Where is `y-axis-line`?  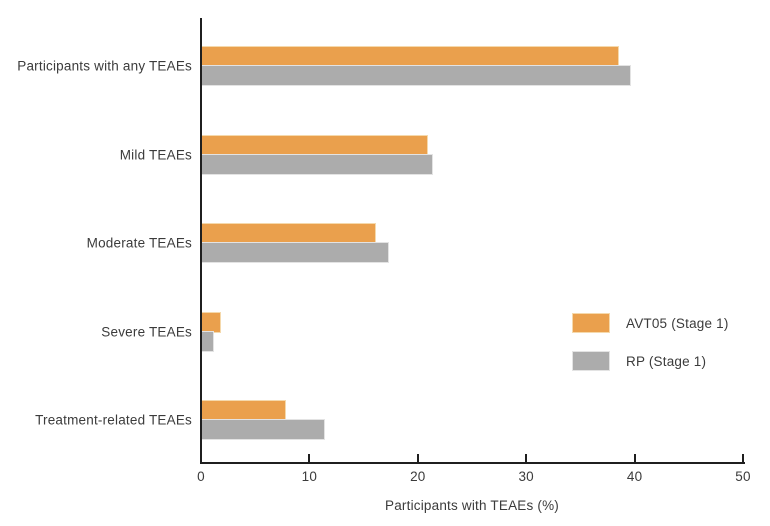
y-axis-line is located at coordinates (201, 241).